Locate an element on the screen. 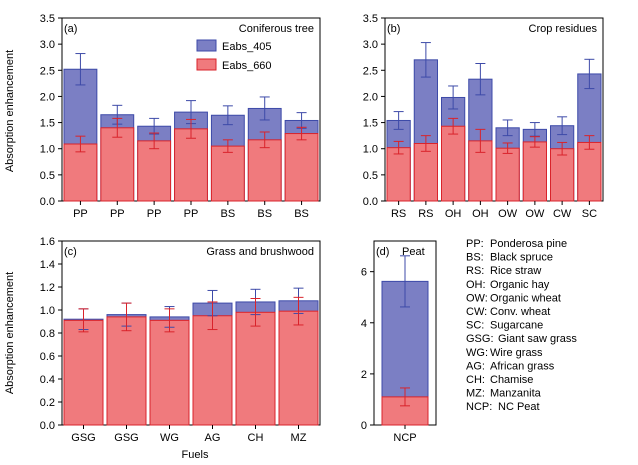 The height and width of the screenshot is (465, 638). abbr-name: African grass is located at coordinates (522, 366).